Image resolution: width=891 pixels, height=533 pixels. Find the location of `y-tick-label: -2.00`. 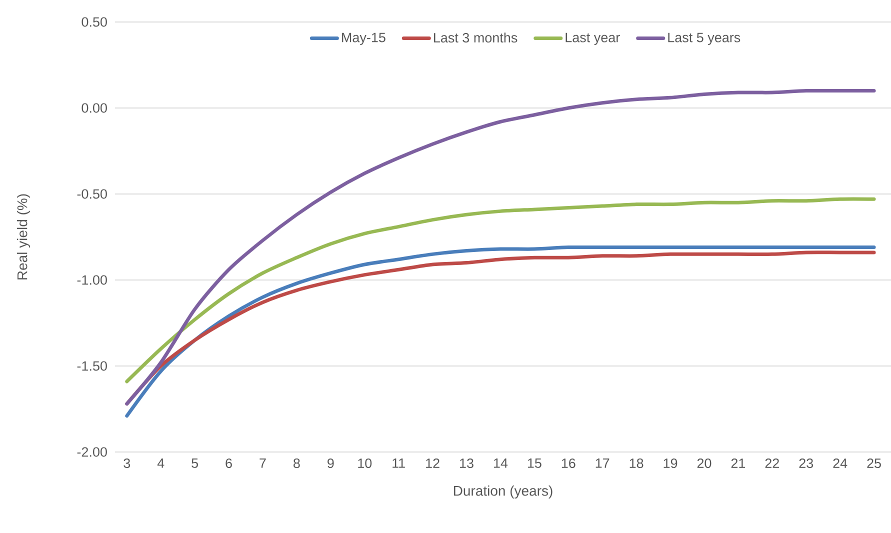

y-tick-label: -2.00 is located at coordinates (92, 452).